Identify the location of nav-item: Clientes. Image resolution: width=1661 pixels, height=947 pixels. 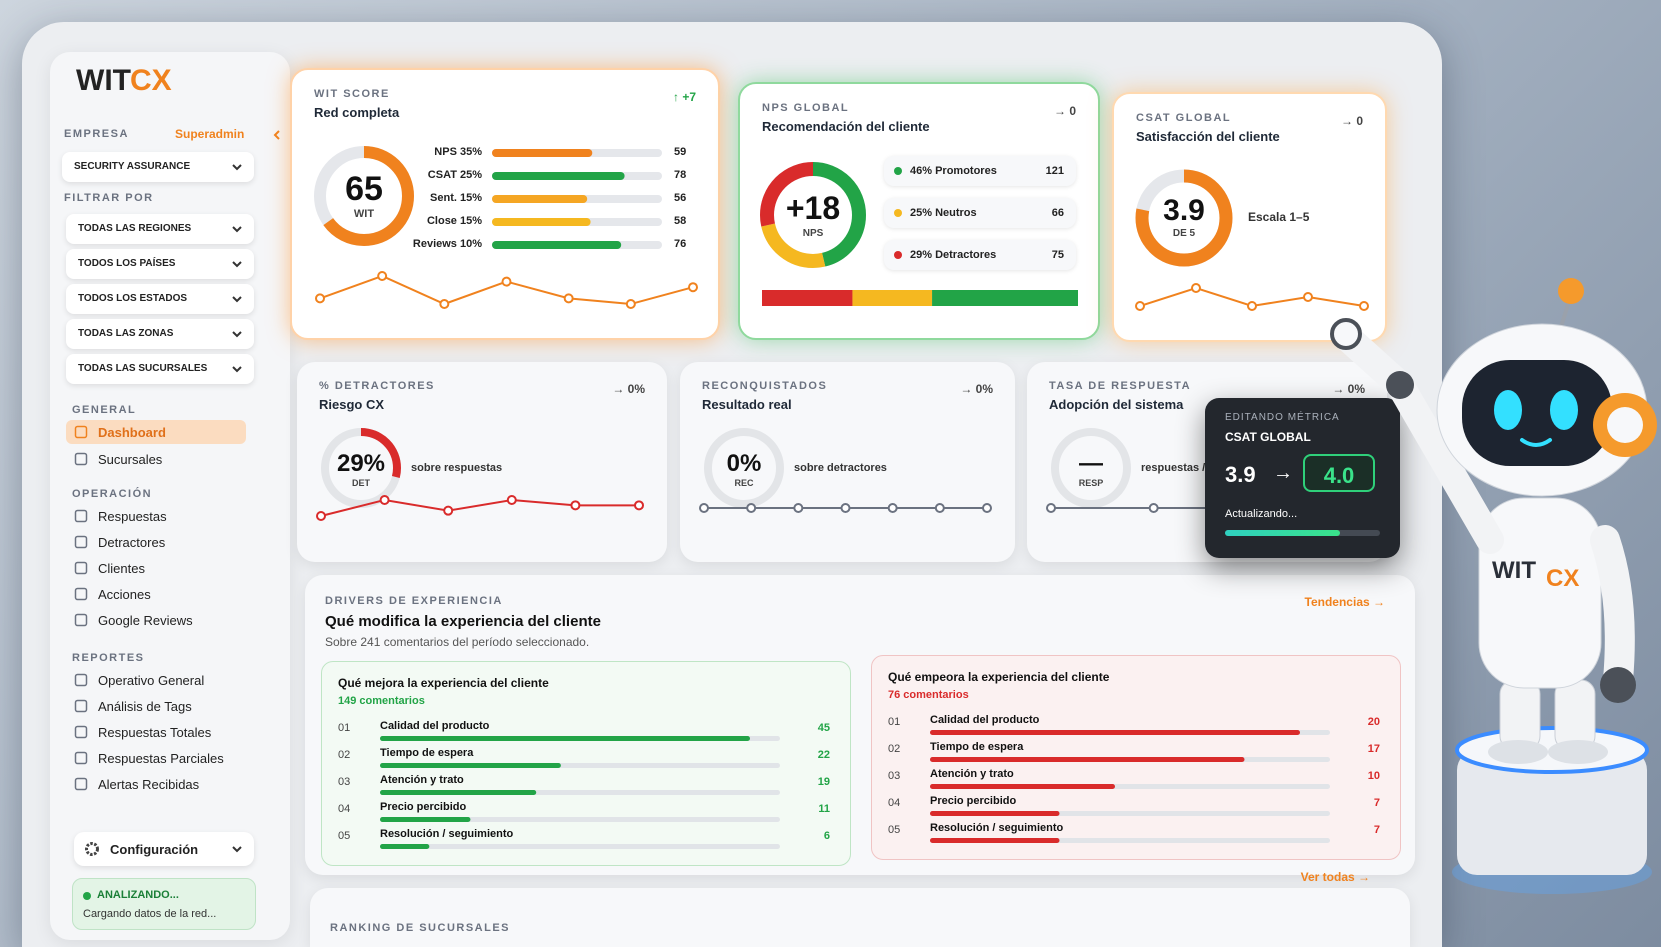
(156, 568).